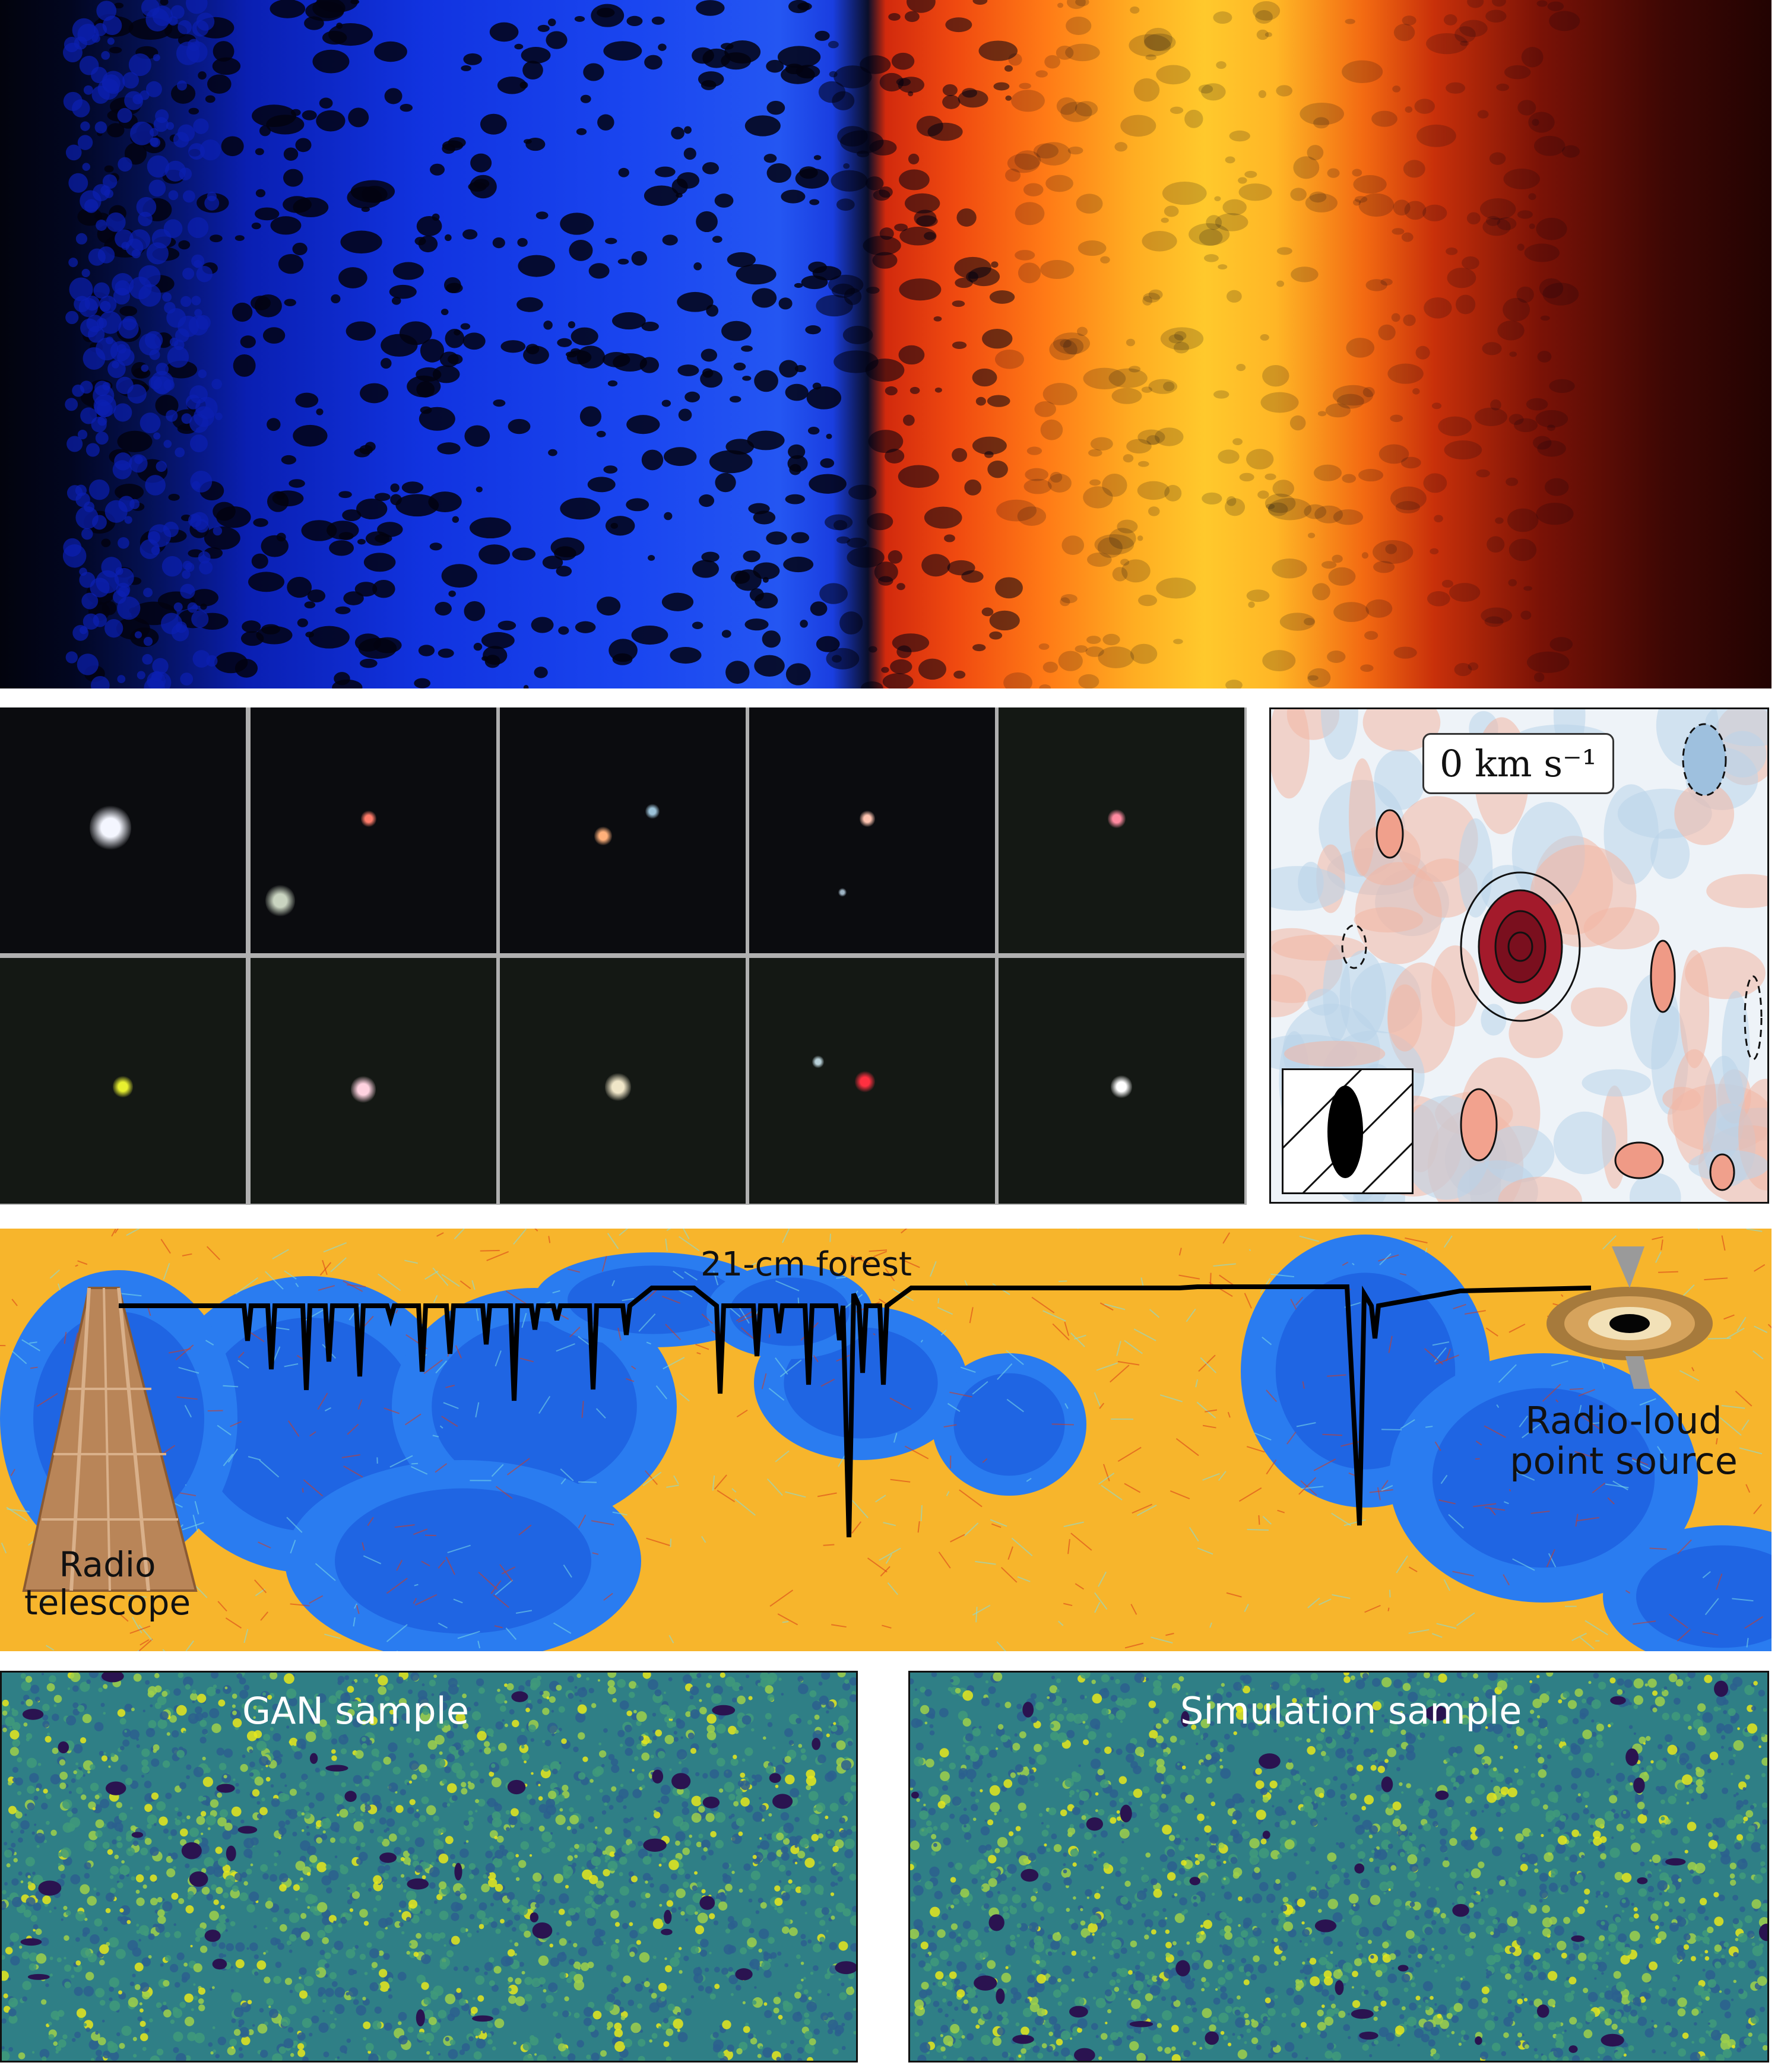  Describe the element at coordinates (855, 1411) in the screenshot. I see `21cm-spectrum-line` at that location.